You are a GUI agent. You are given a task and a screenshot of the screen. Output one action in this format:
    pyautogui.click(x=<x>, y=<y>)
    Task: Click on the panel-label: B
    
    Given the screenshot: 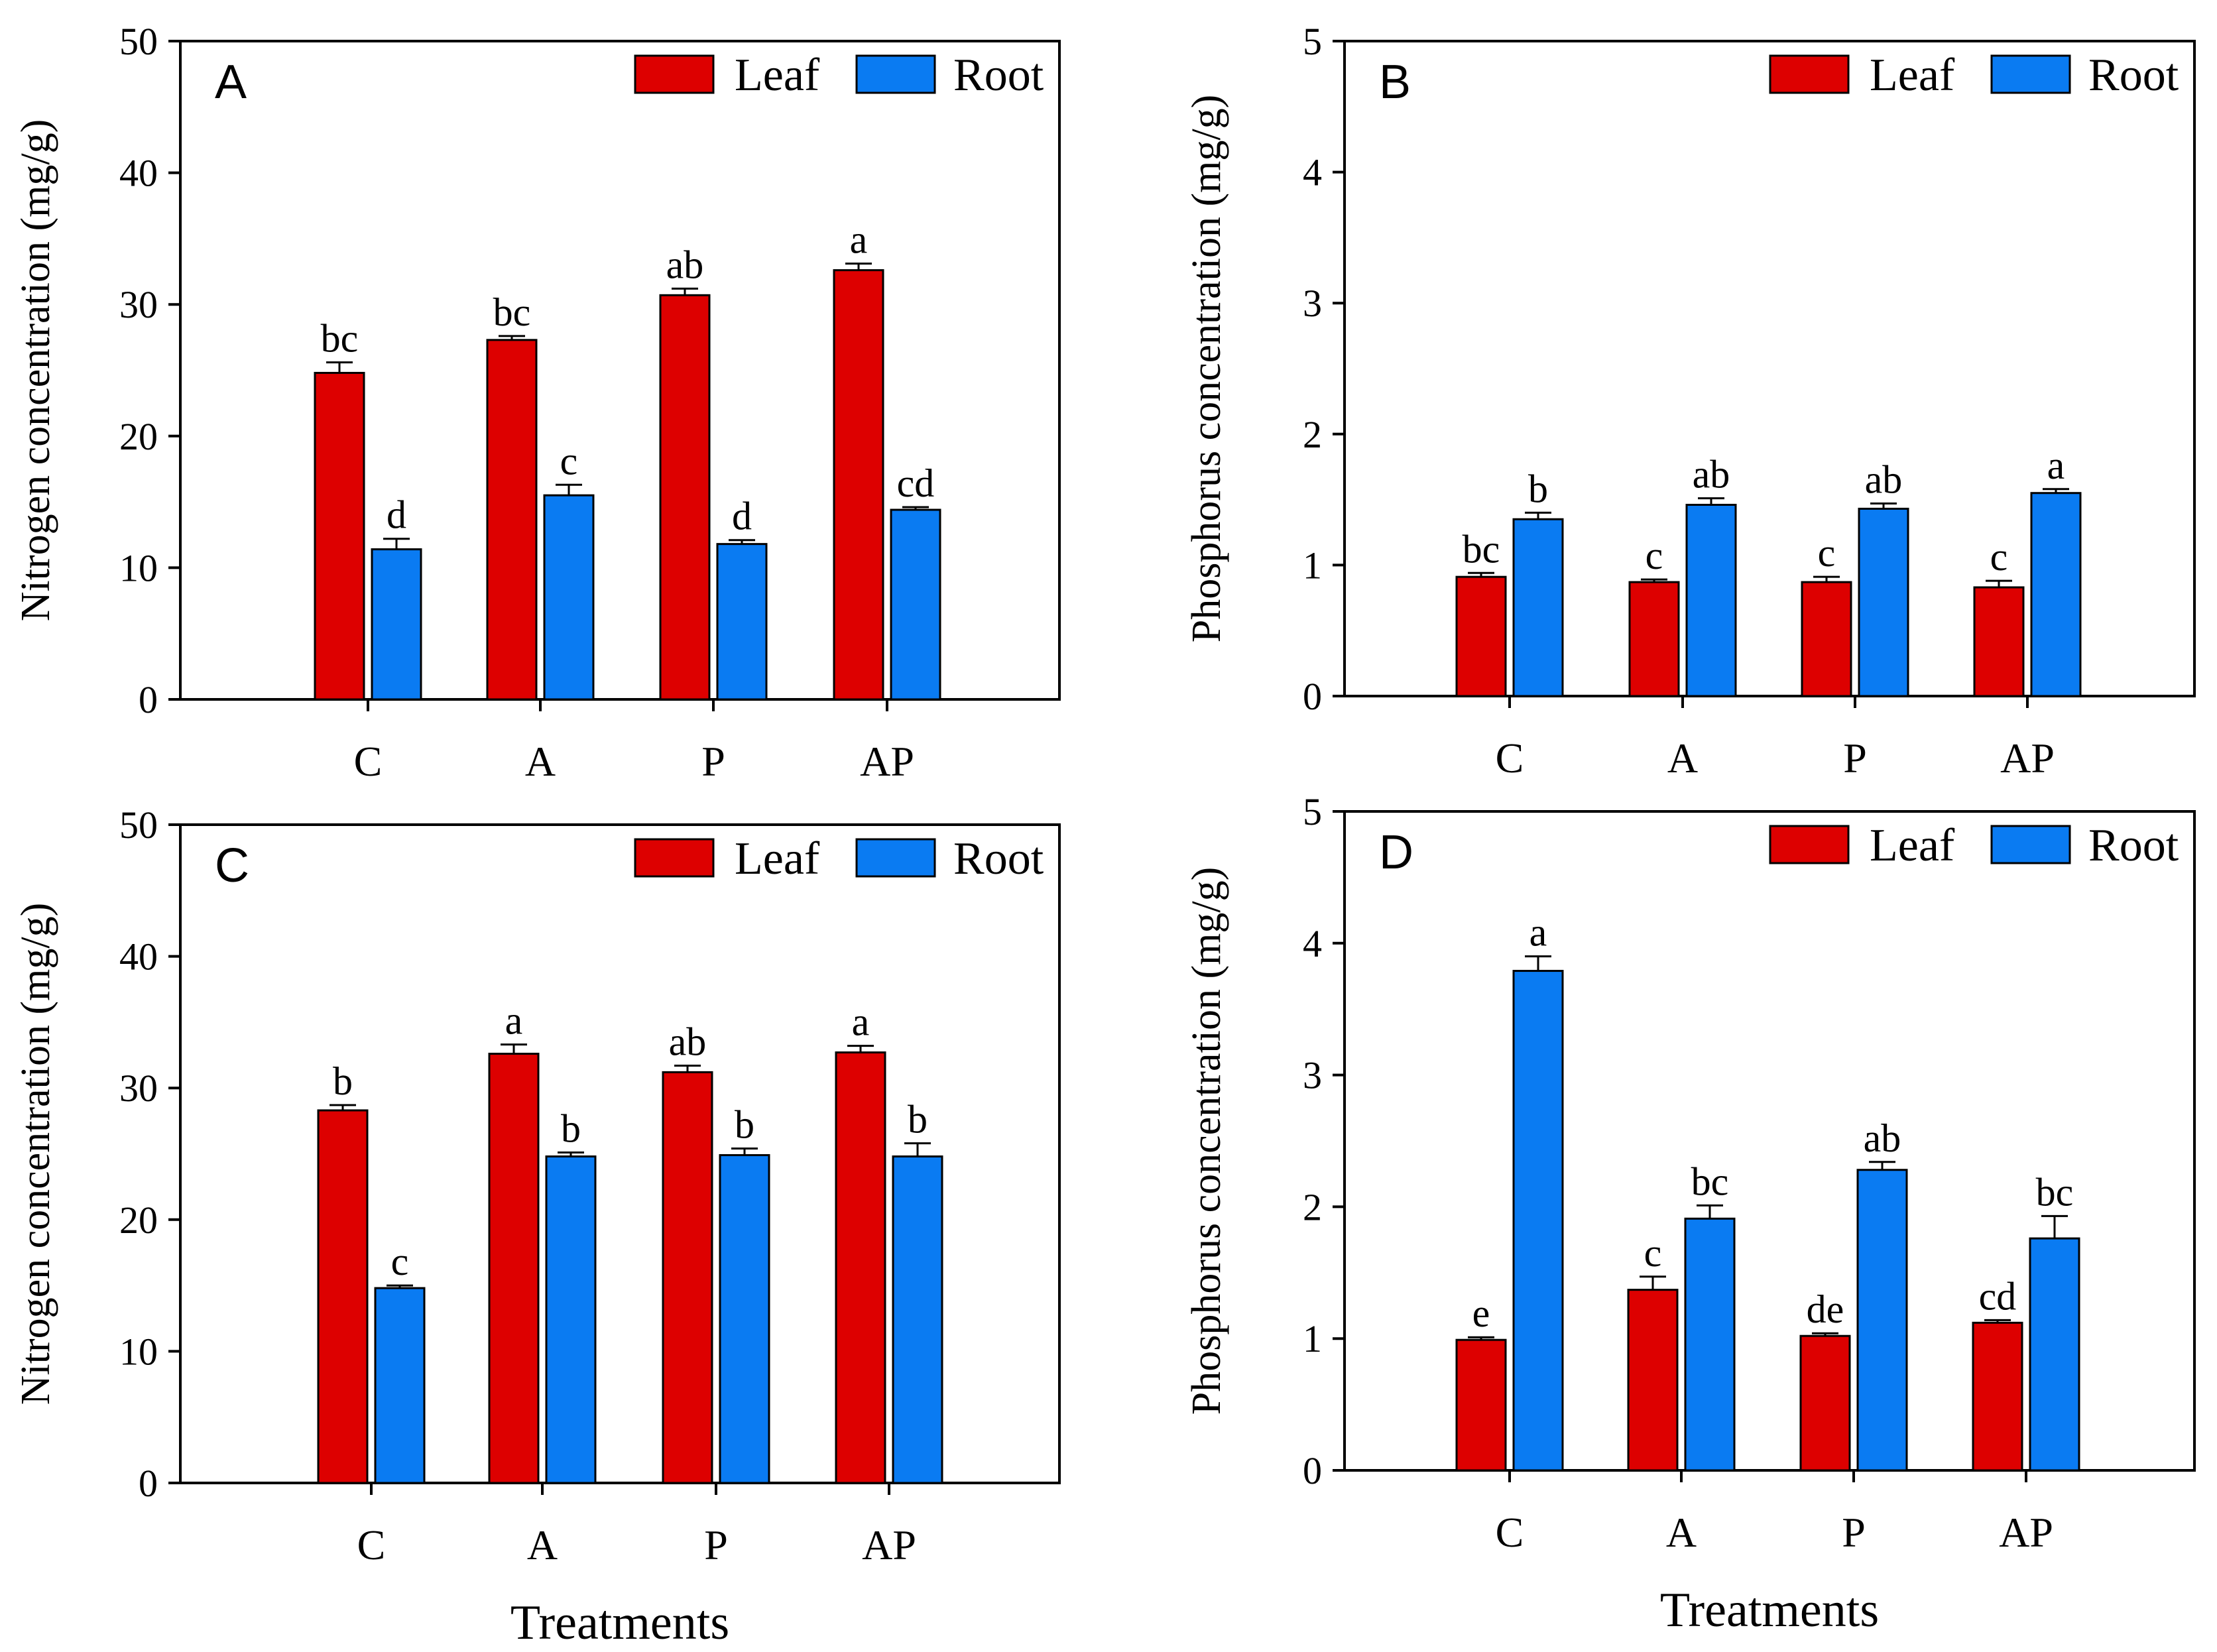 What is the action you would take?
    pyautogui.click(x=1395, y=82)
    